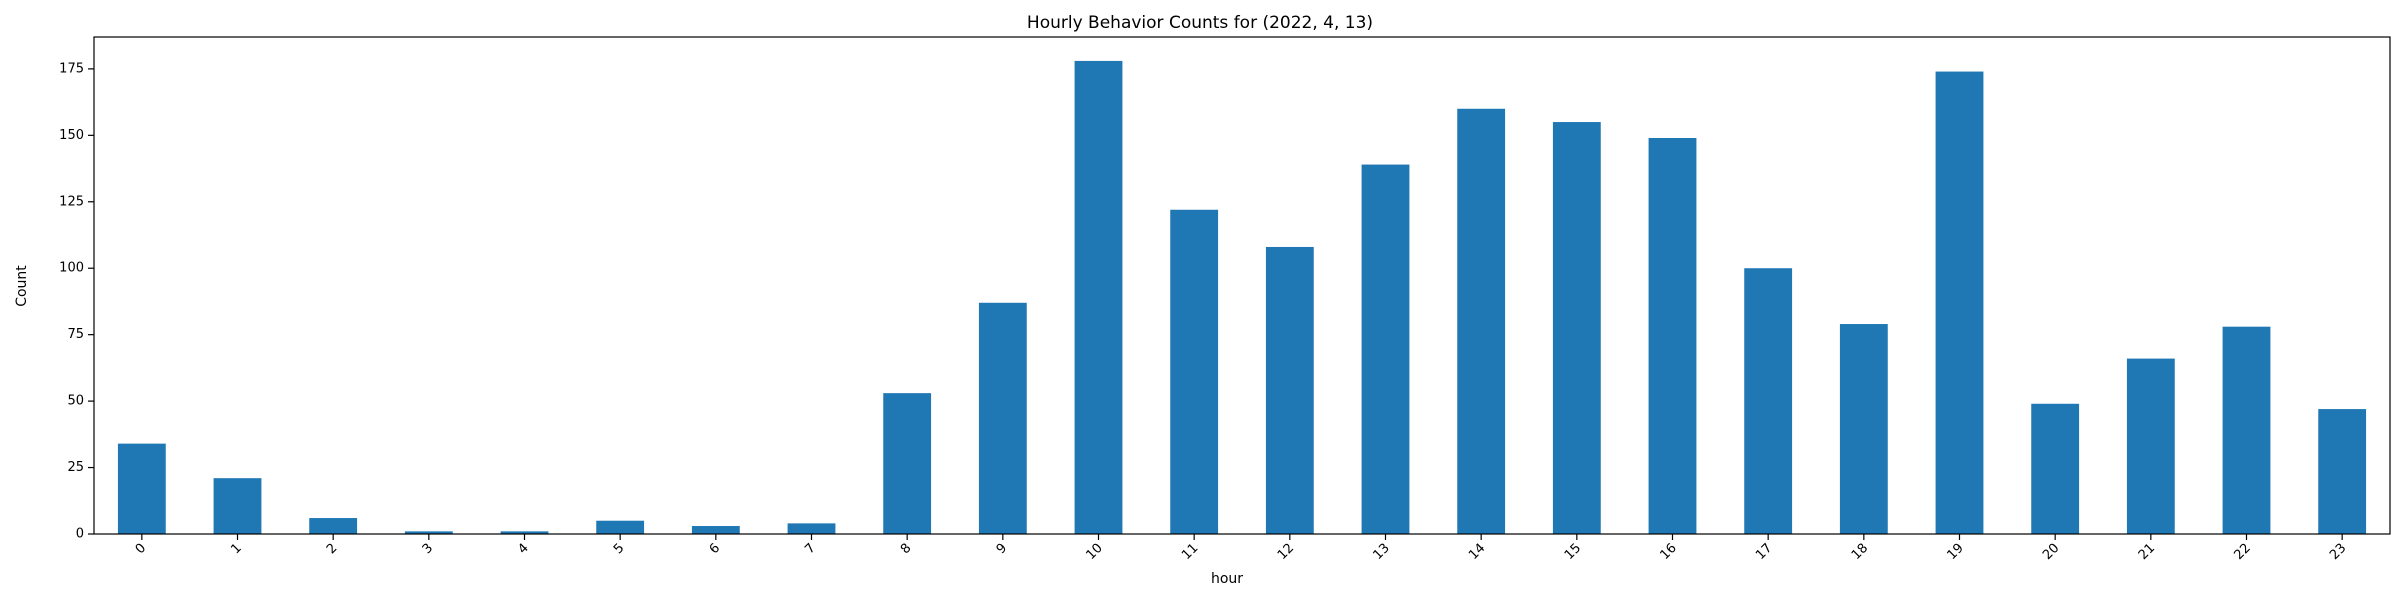 The width and height of the screenshot is (2400, 600). Describe the element at coordinates (2242, 552) in the screenshot. I see `x-tick-label: 22` at that location.